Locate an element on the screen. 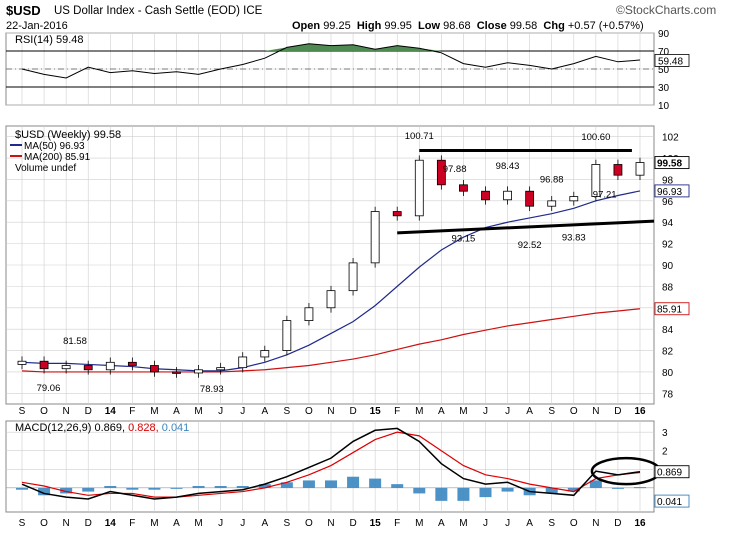  low-label: Low is located at coordinates (429, 26).